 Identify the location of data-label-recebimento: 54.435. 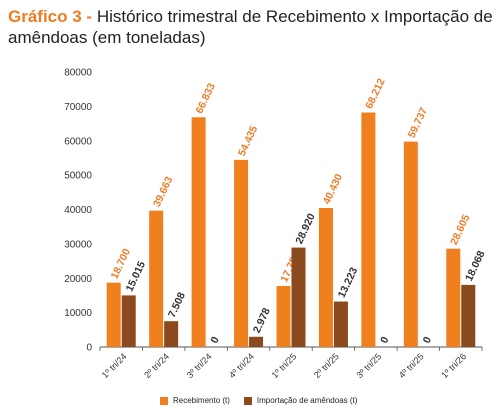
(248, 141).